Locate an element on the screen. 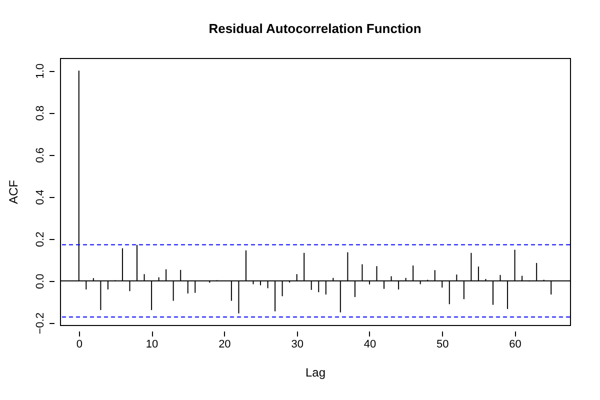  x-tick-label: 20 is located at coordinates (224, 344).